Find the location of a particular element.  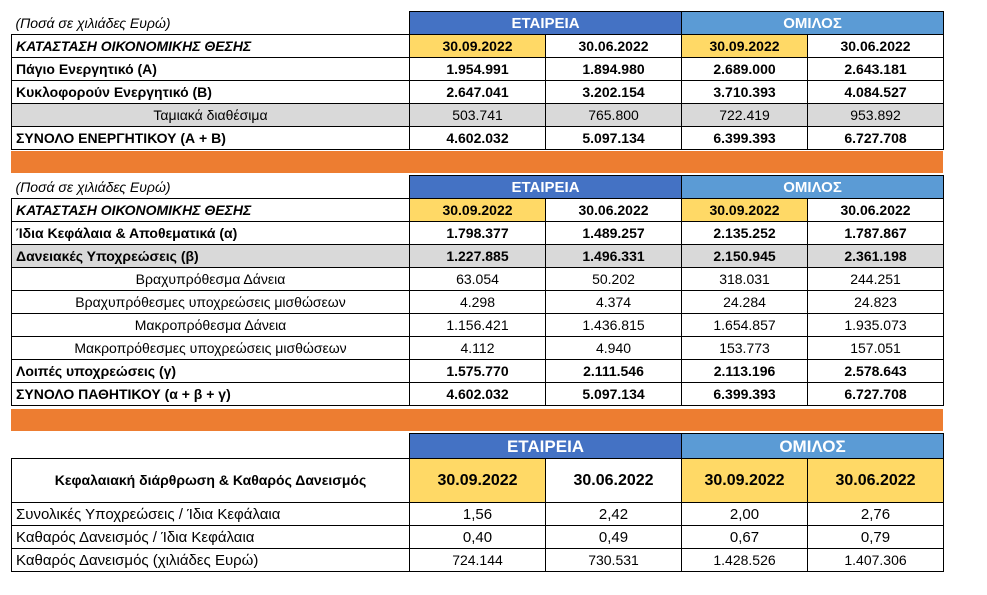

row-label: Λοιπές υποχρεώσεις (γ) is located at coordinates (210, 371).